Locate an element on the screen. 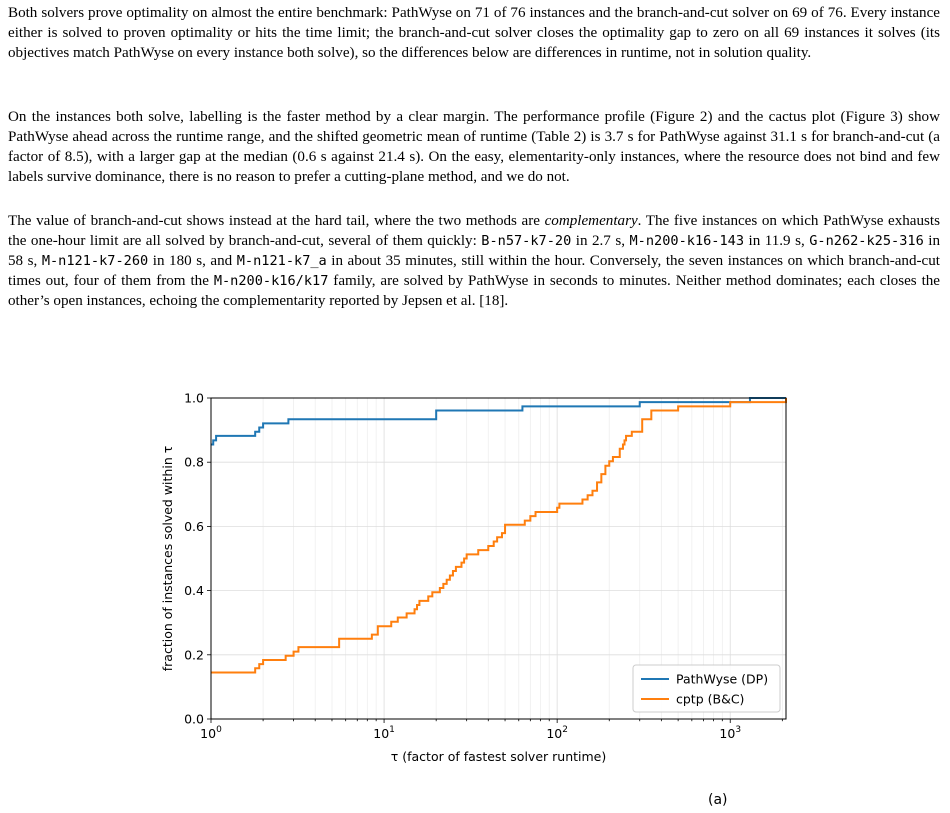 Image resolution: width=950 pixels, height=813 pixels. instance-name: M-n121-k7_a is located at coordinates (281, 261).